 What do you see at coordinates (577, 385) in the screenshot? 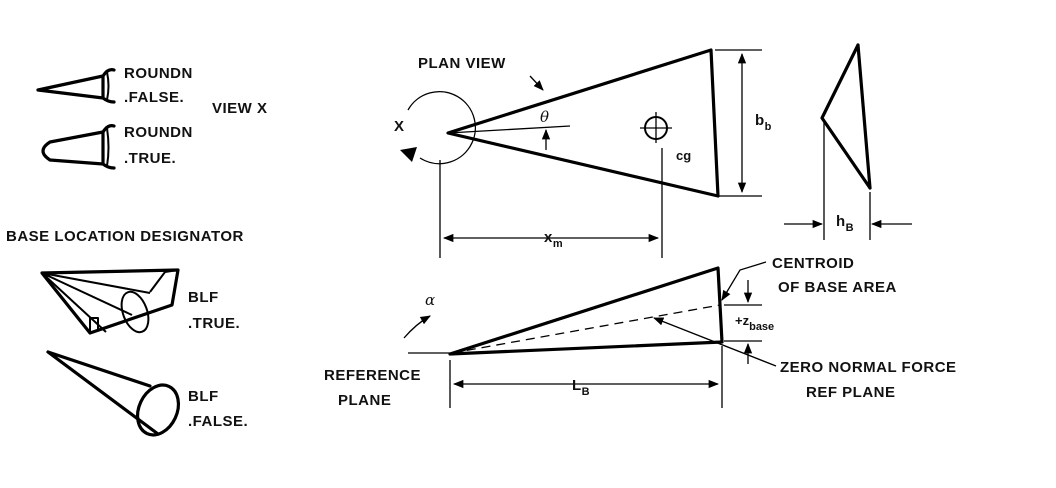
I see `lb-label-main: L` at bounding box center [577, 385].